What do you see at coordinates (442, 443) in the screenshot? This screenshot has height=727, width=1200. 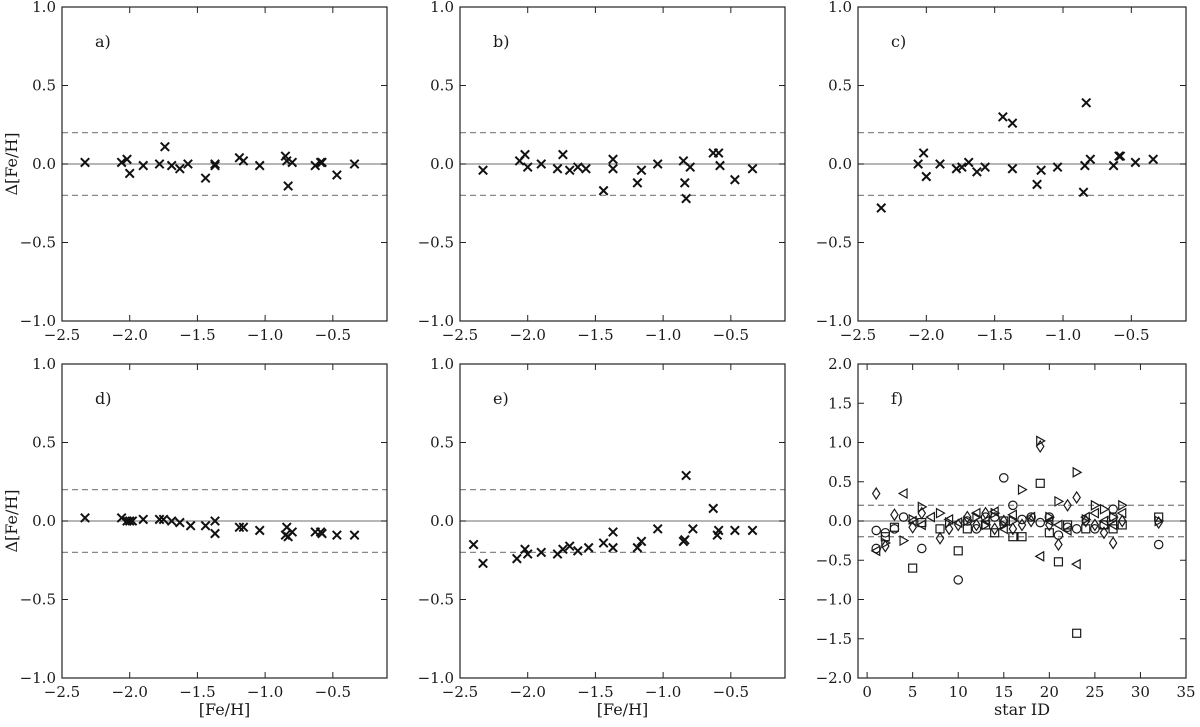 I see `y-tick-label: 0.5` at bounding box center [442, 443].